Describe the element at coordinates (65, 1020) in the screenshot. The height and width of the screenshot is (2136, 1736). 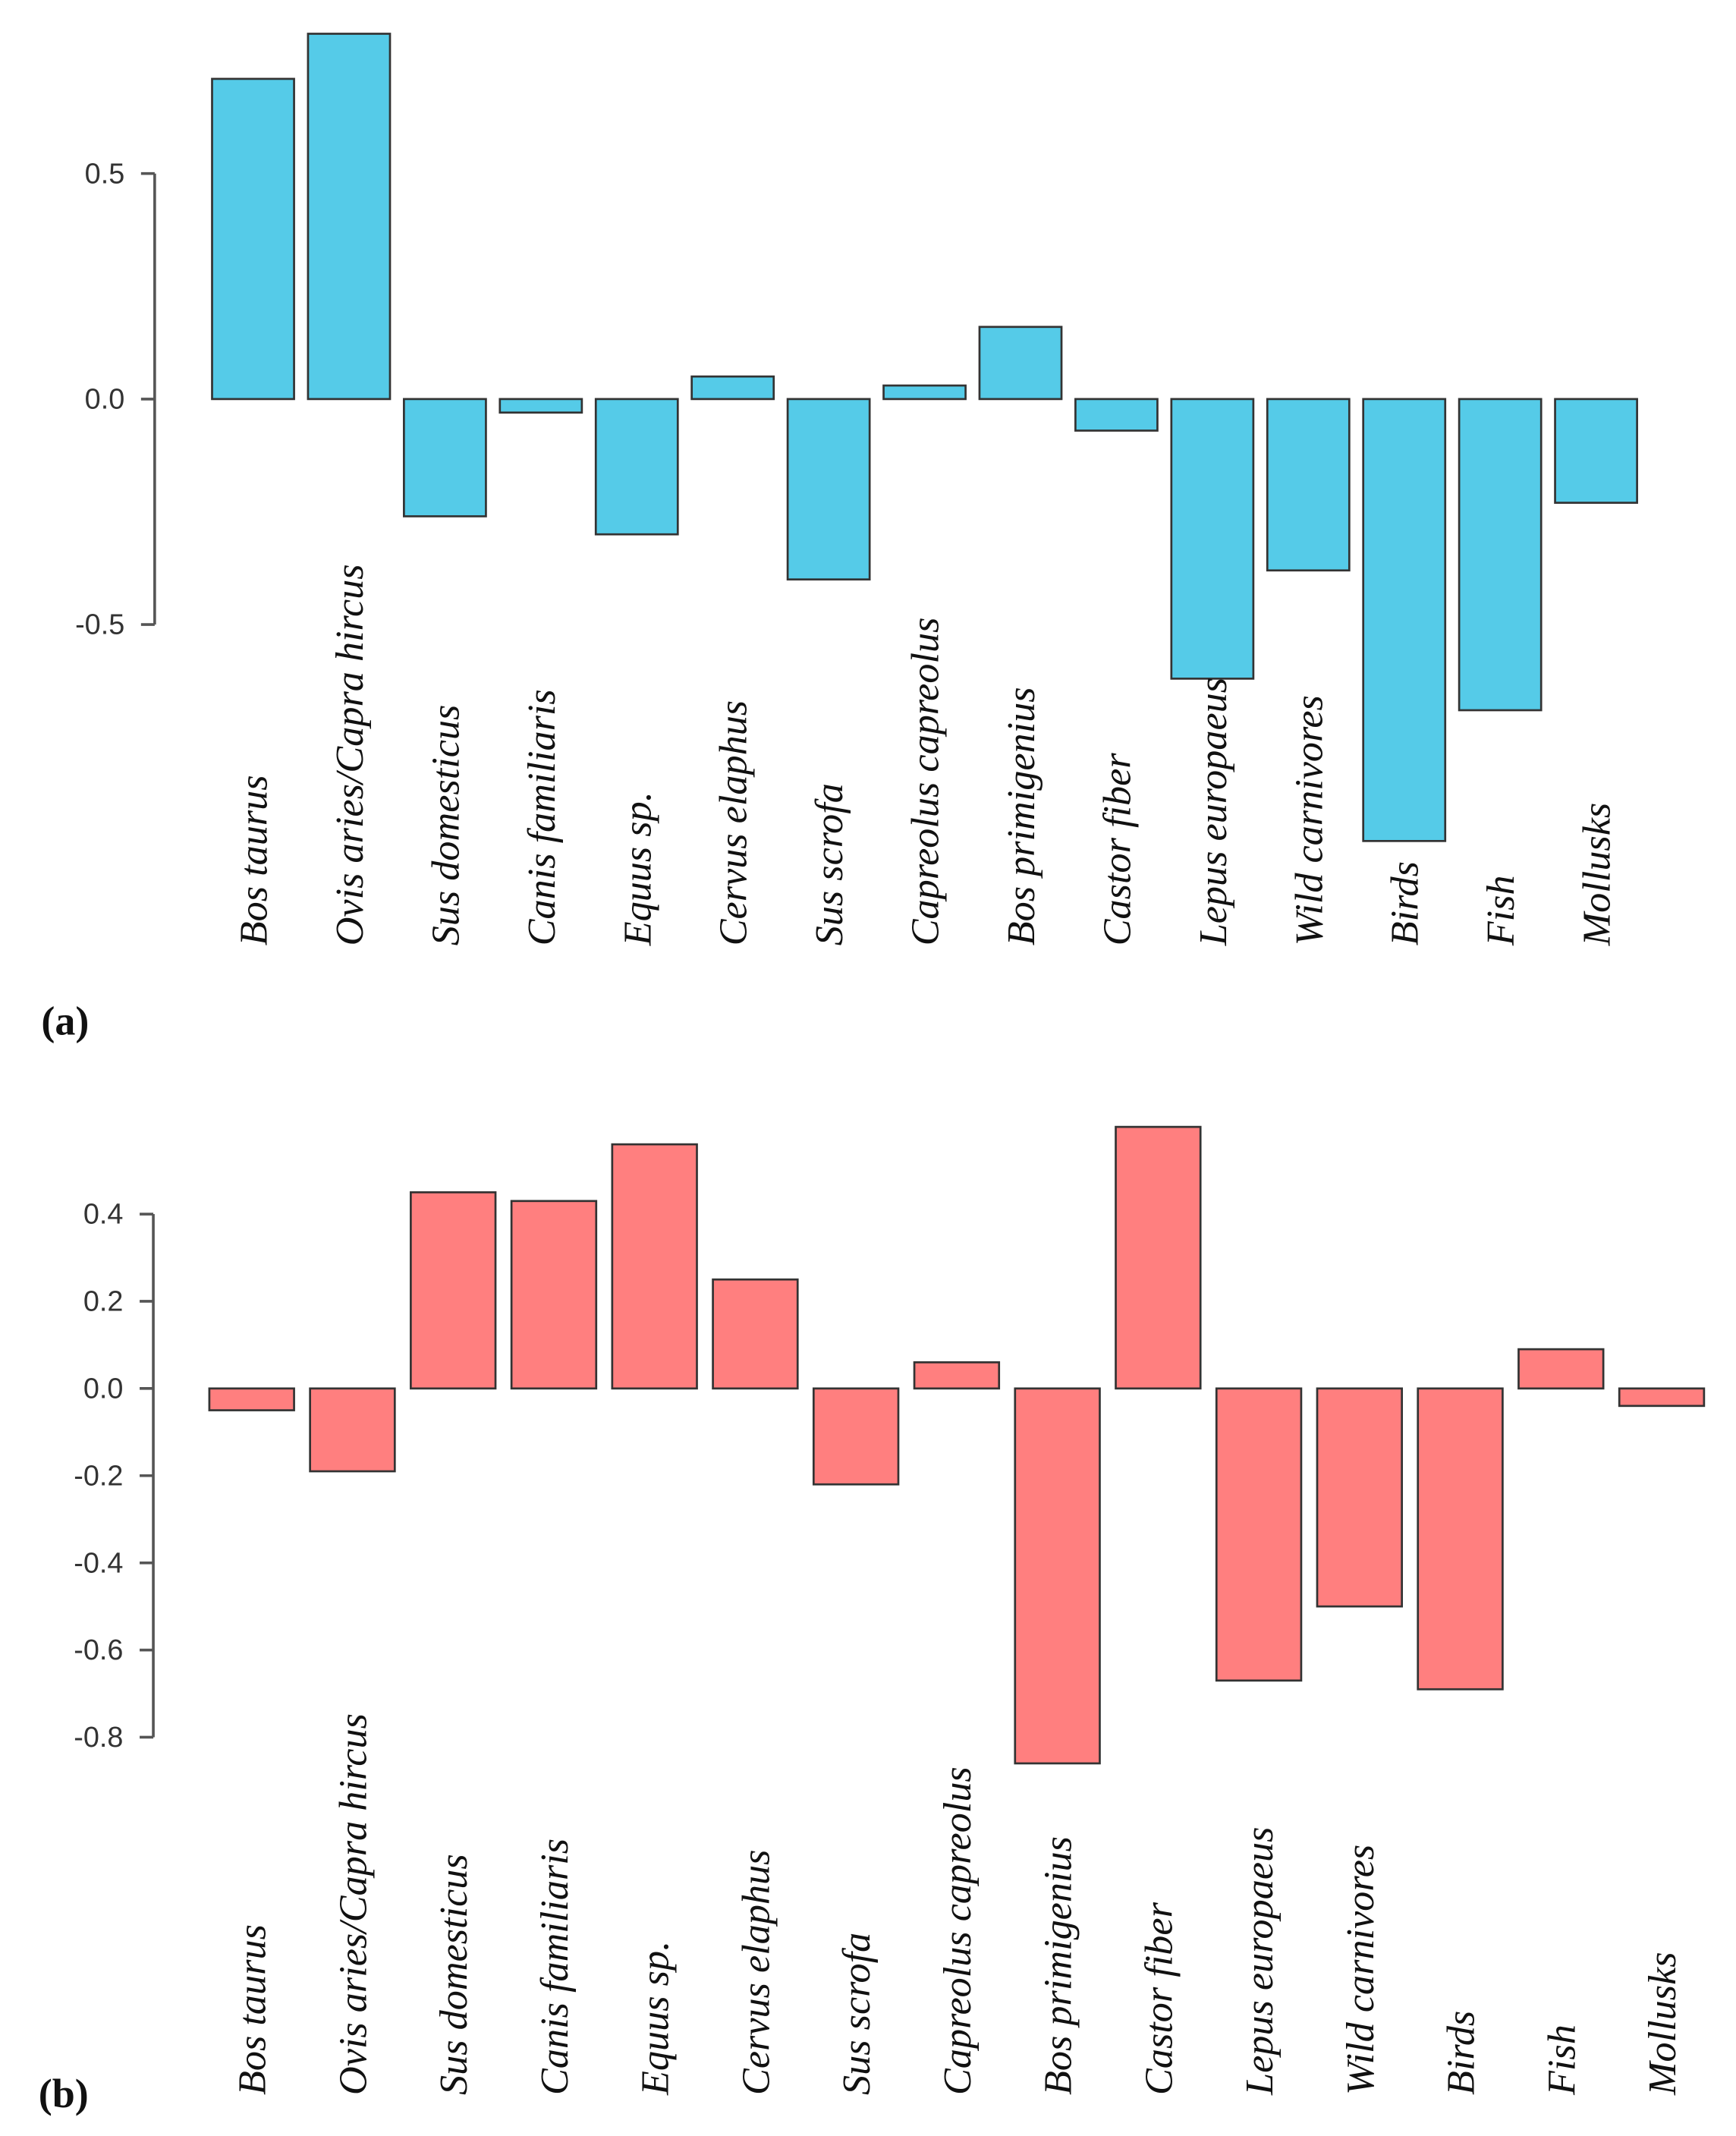
I see `panel-label-a: (a)` at that location.